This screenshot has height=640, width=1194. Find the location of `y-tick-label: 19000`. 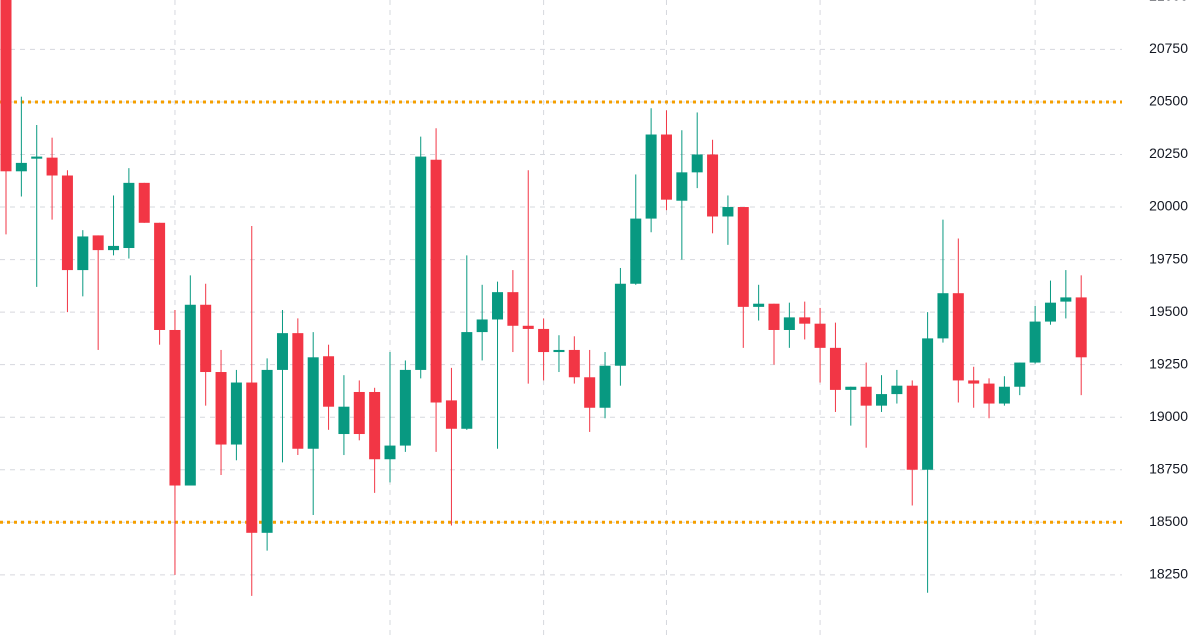

y-tick-label: 19000 is located at coordinates (1168, 416).